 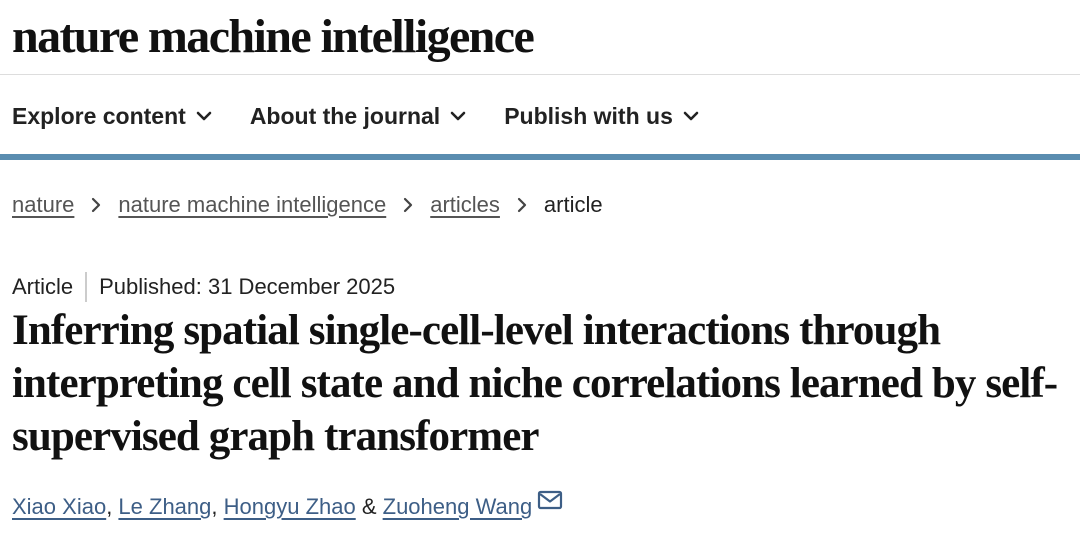 I want to click on masthead: nature machine intelligence, so click(x=273, y=37).